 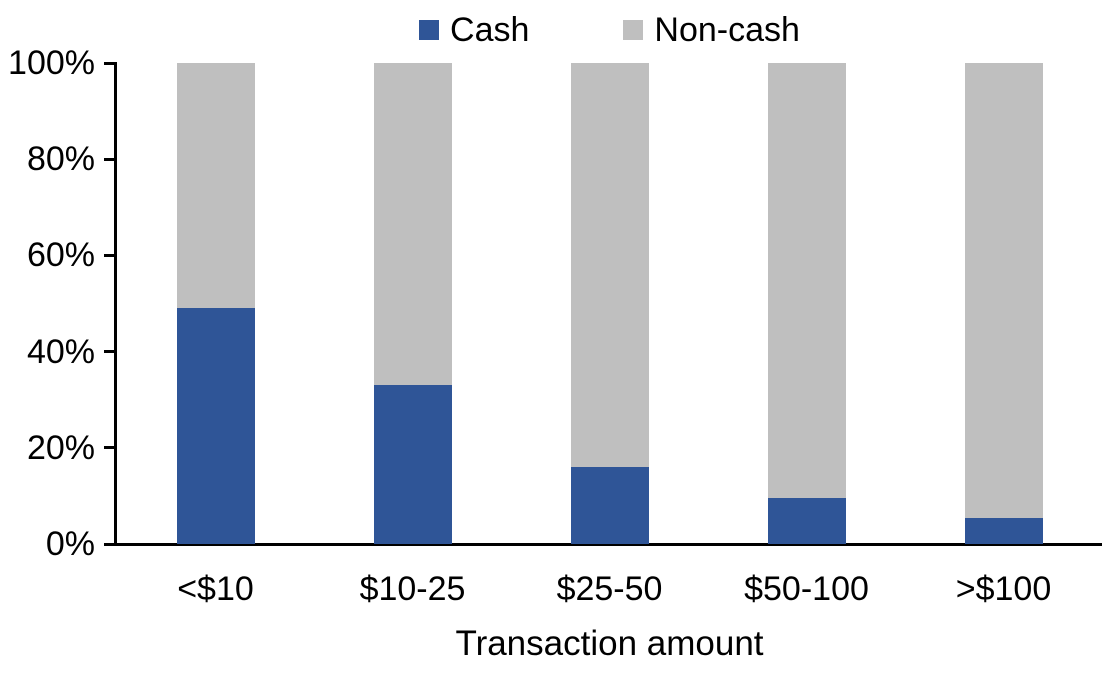 I want to click on y-tick-label: 80%, so click(x=60, y=159).